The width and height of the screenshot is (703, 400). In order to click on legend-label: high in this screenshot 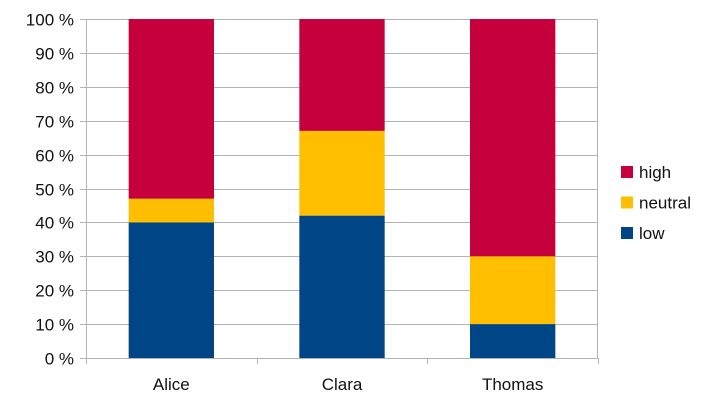, I will do `click(655, 172)`.